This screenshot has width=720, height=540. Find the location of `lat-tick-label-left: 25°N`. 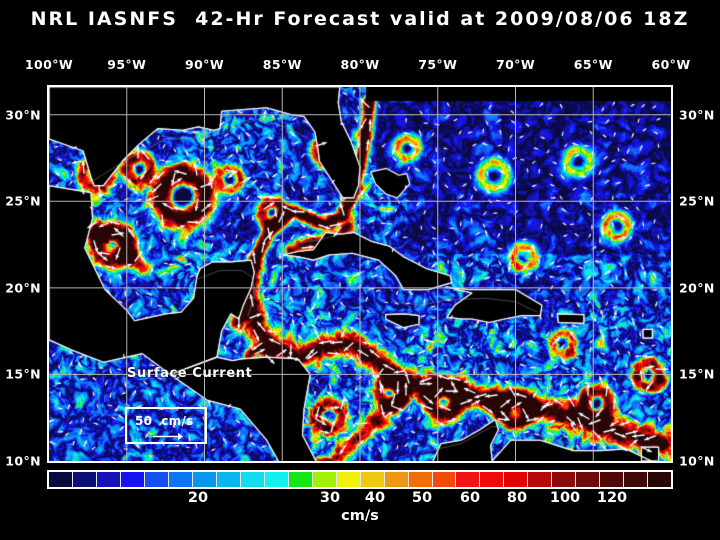

lat-tick-label-left: 25°N is located at coordinates (23, 201).